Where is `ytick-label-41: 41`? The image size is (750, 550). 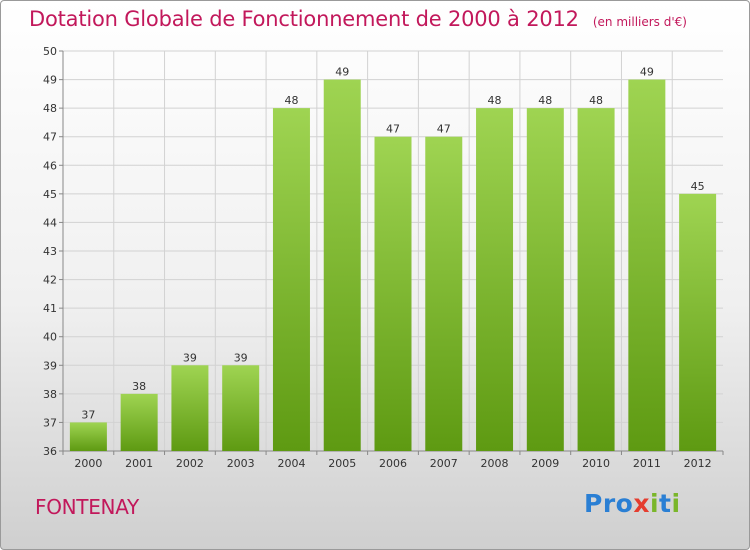
ytick-label-41: 41 is located at coordinates (50, 308).